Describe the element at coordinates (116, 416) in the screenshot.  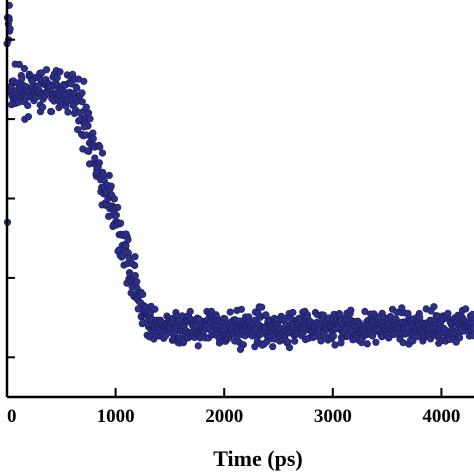
I see `x-tick-label: 1000` at that location.